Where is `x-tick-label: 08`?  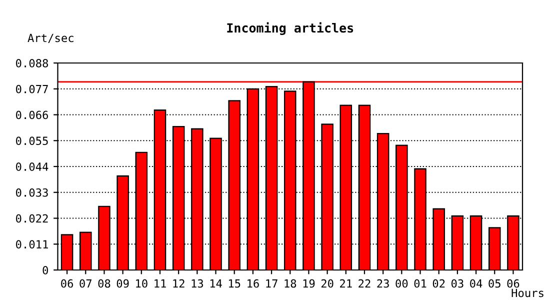 x-tick-label: 08 is located at coordinates (104, 283).